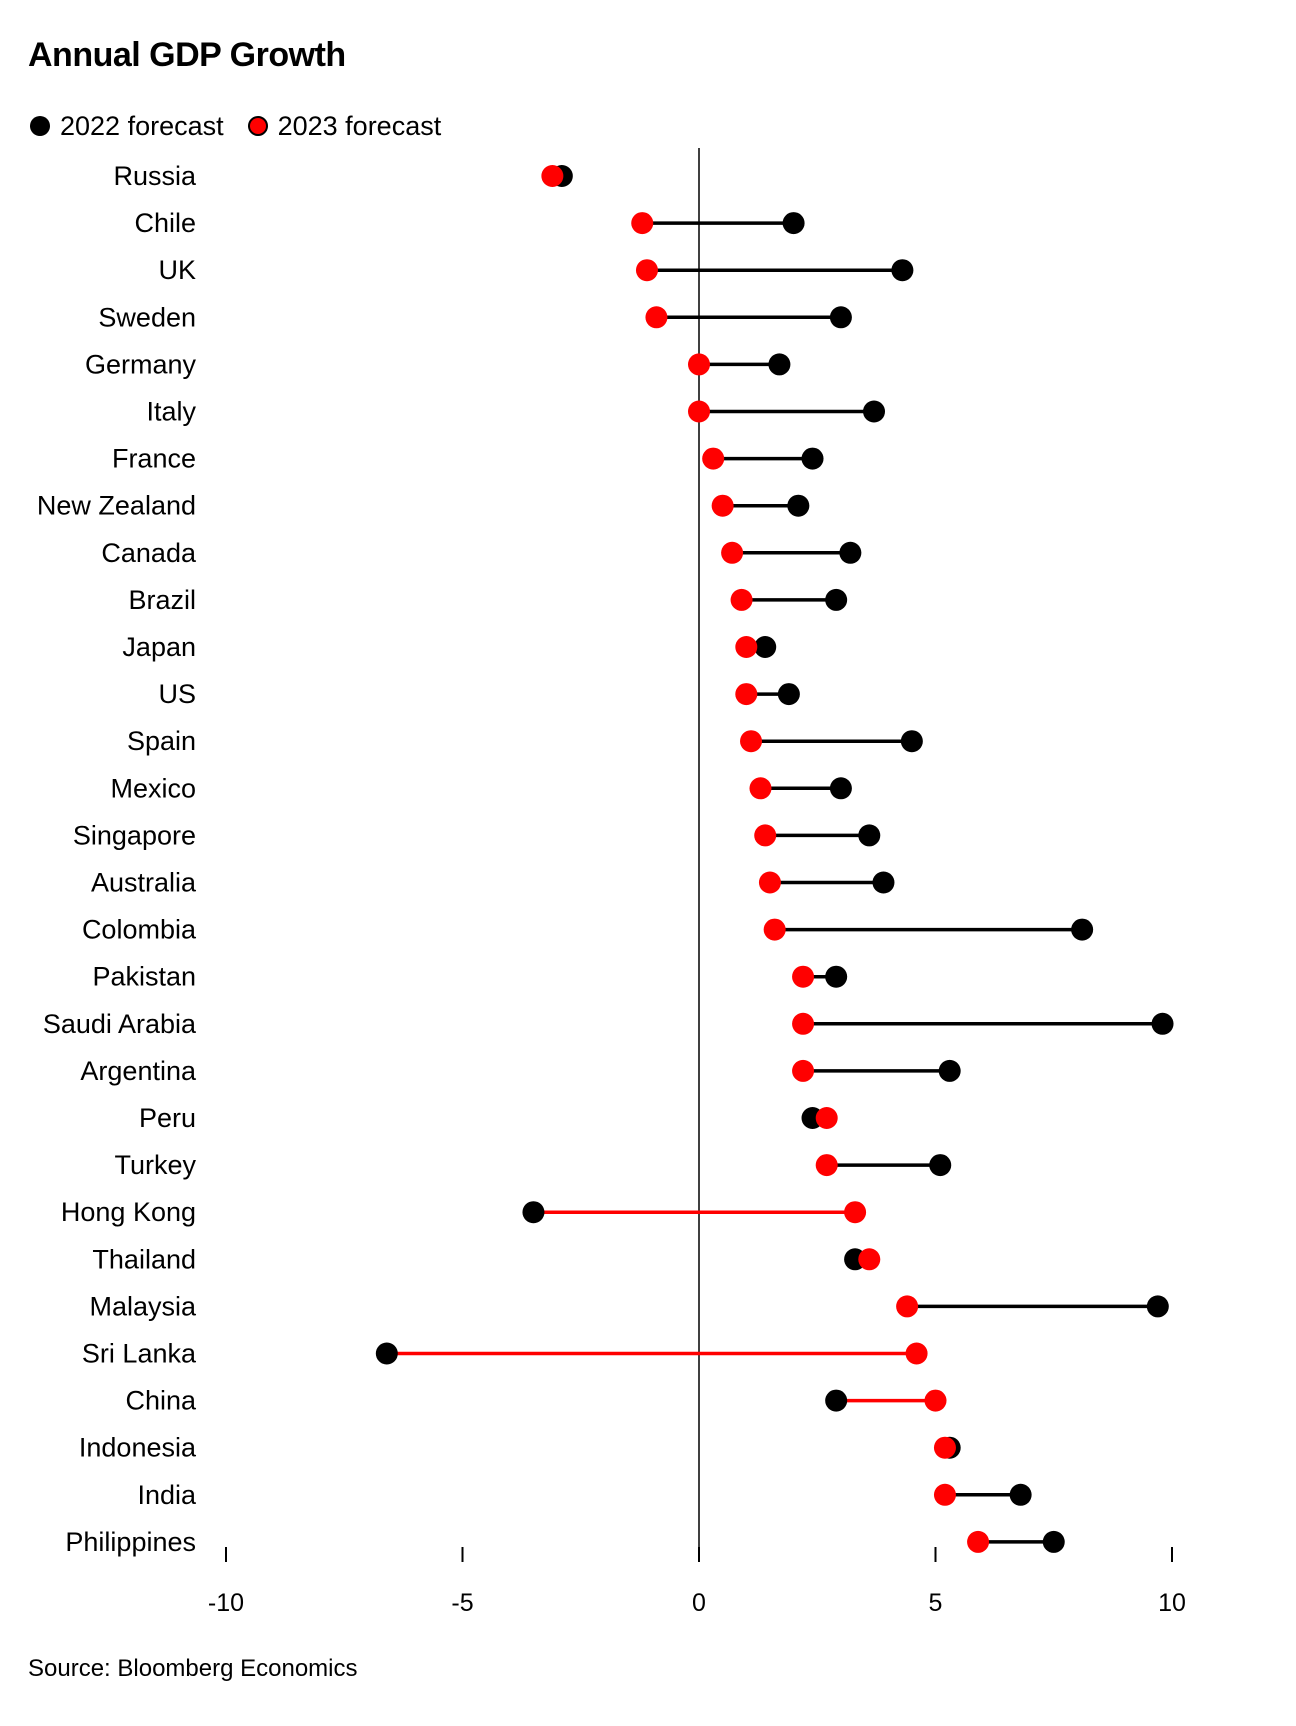  I want to click on category-label: Pakistan, so click(144, 977).